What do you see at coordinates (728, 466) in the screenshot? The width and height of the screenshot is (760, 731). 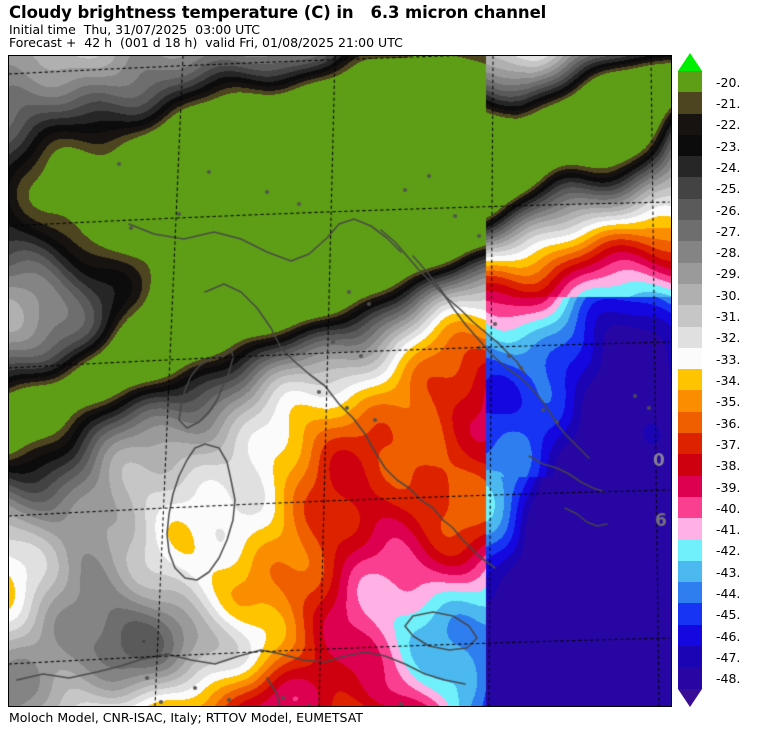 I see `colorbar-label-18: -38.` at bounding box center [728, 466].